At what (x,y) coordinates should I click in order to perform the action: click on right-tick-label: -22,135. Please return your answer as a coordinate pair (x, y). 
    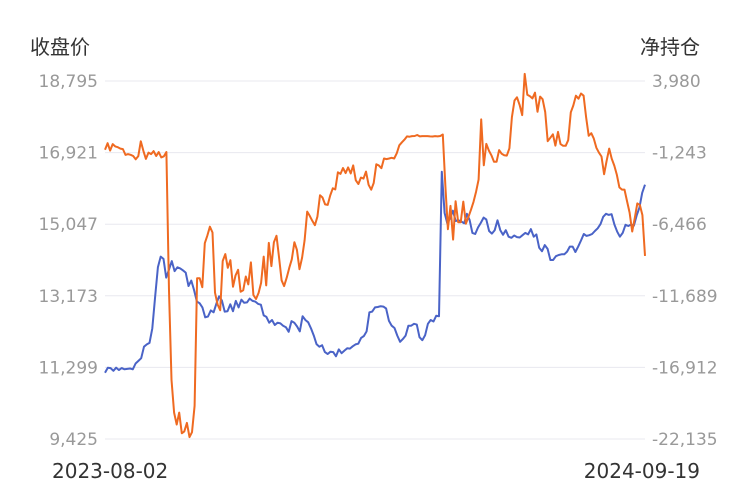
    Looking at the image, I should click on (685, 440).